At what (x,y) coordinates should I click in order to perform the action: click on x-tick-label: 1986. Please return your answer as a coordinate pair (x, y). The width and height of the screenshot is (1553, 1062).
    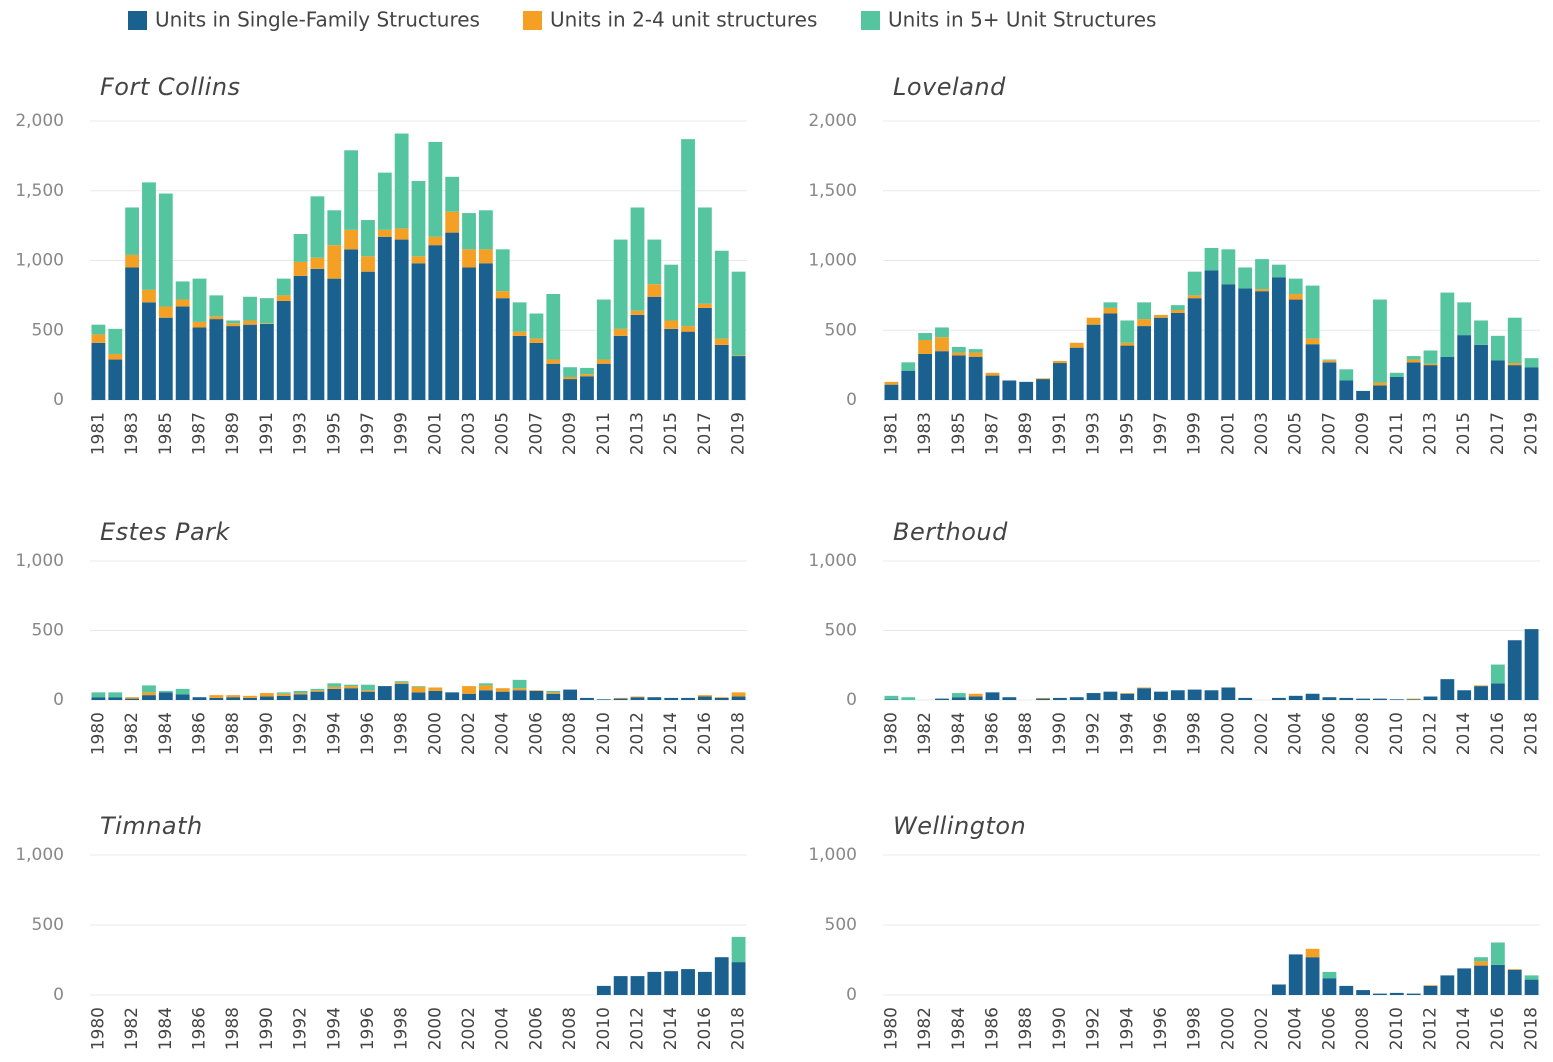
    Looking at the image, I should click on (200, 1028).